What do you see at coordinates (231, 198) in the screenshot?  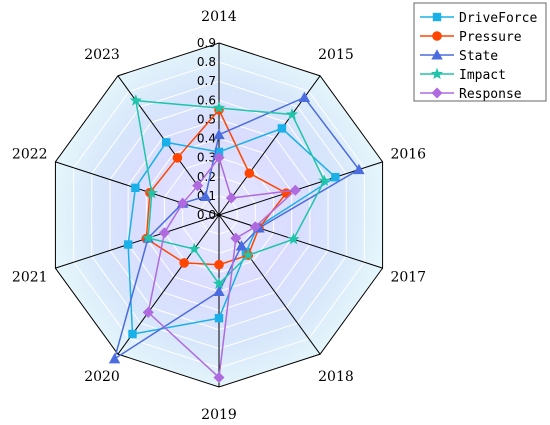 I see `data-point-Response-2015` at bounding box center [231, 198].